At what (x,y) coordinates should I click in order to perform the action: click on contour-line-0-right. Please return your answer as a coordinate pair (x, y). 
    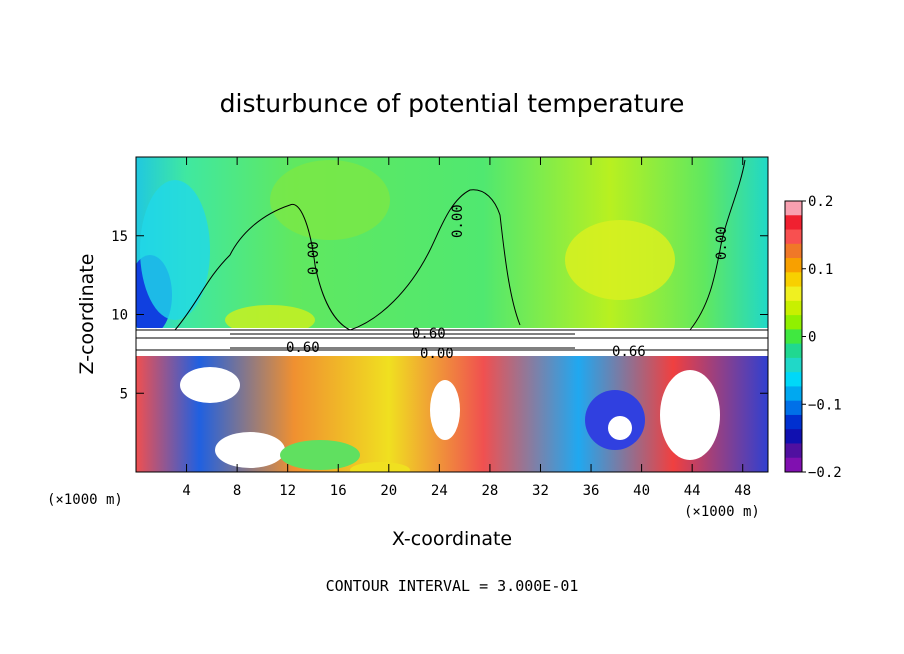
    Looking at the image, I should click on (717, 245).